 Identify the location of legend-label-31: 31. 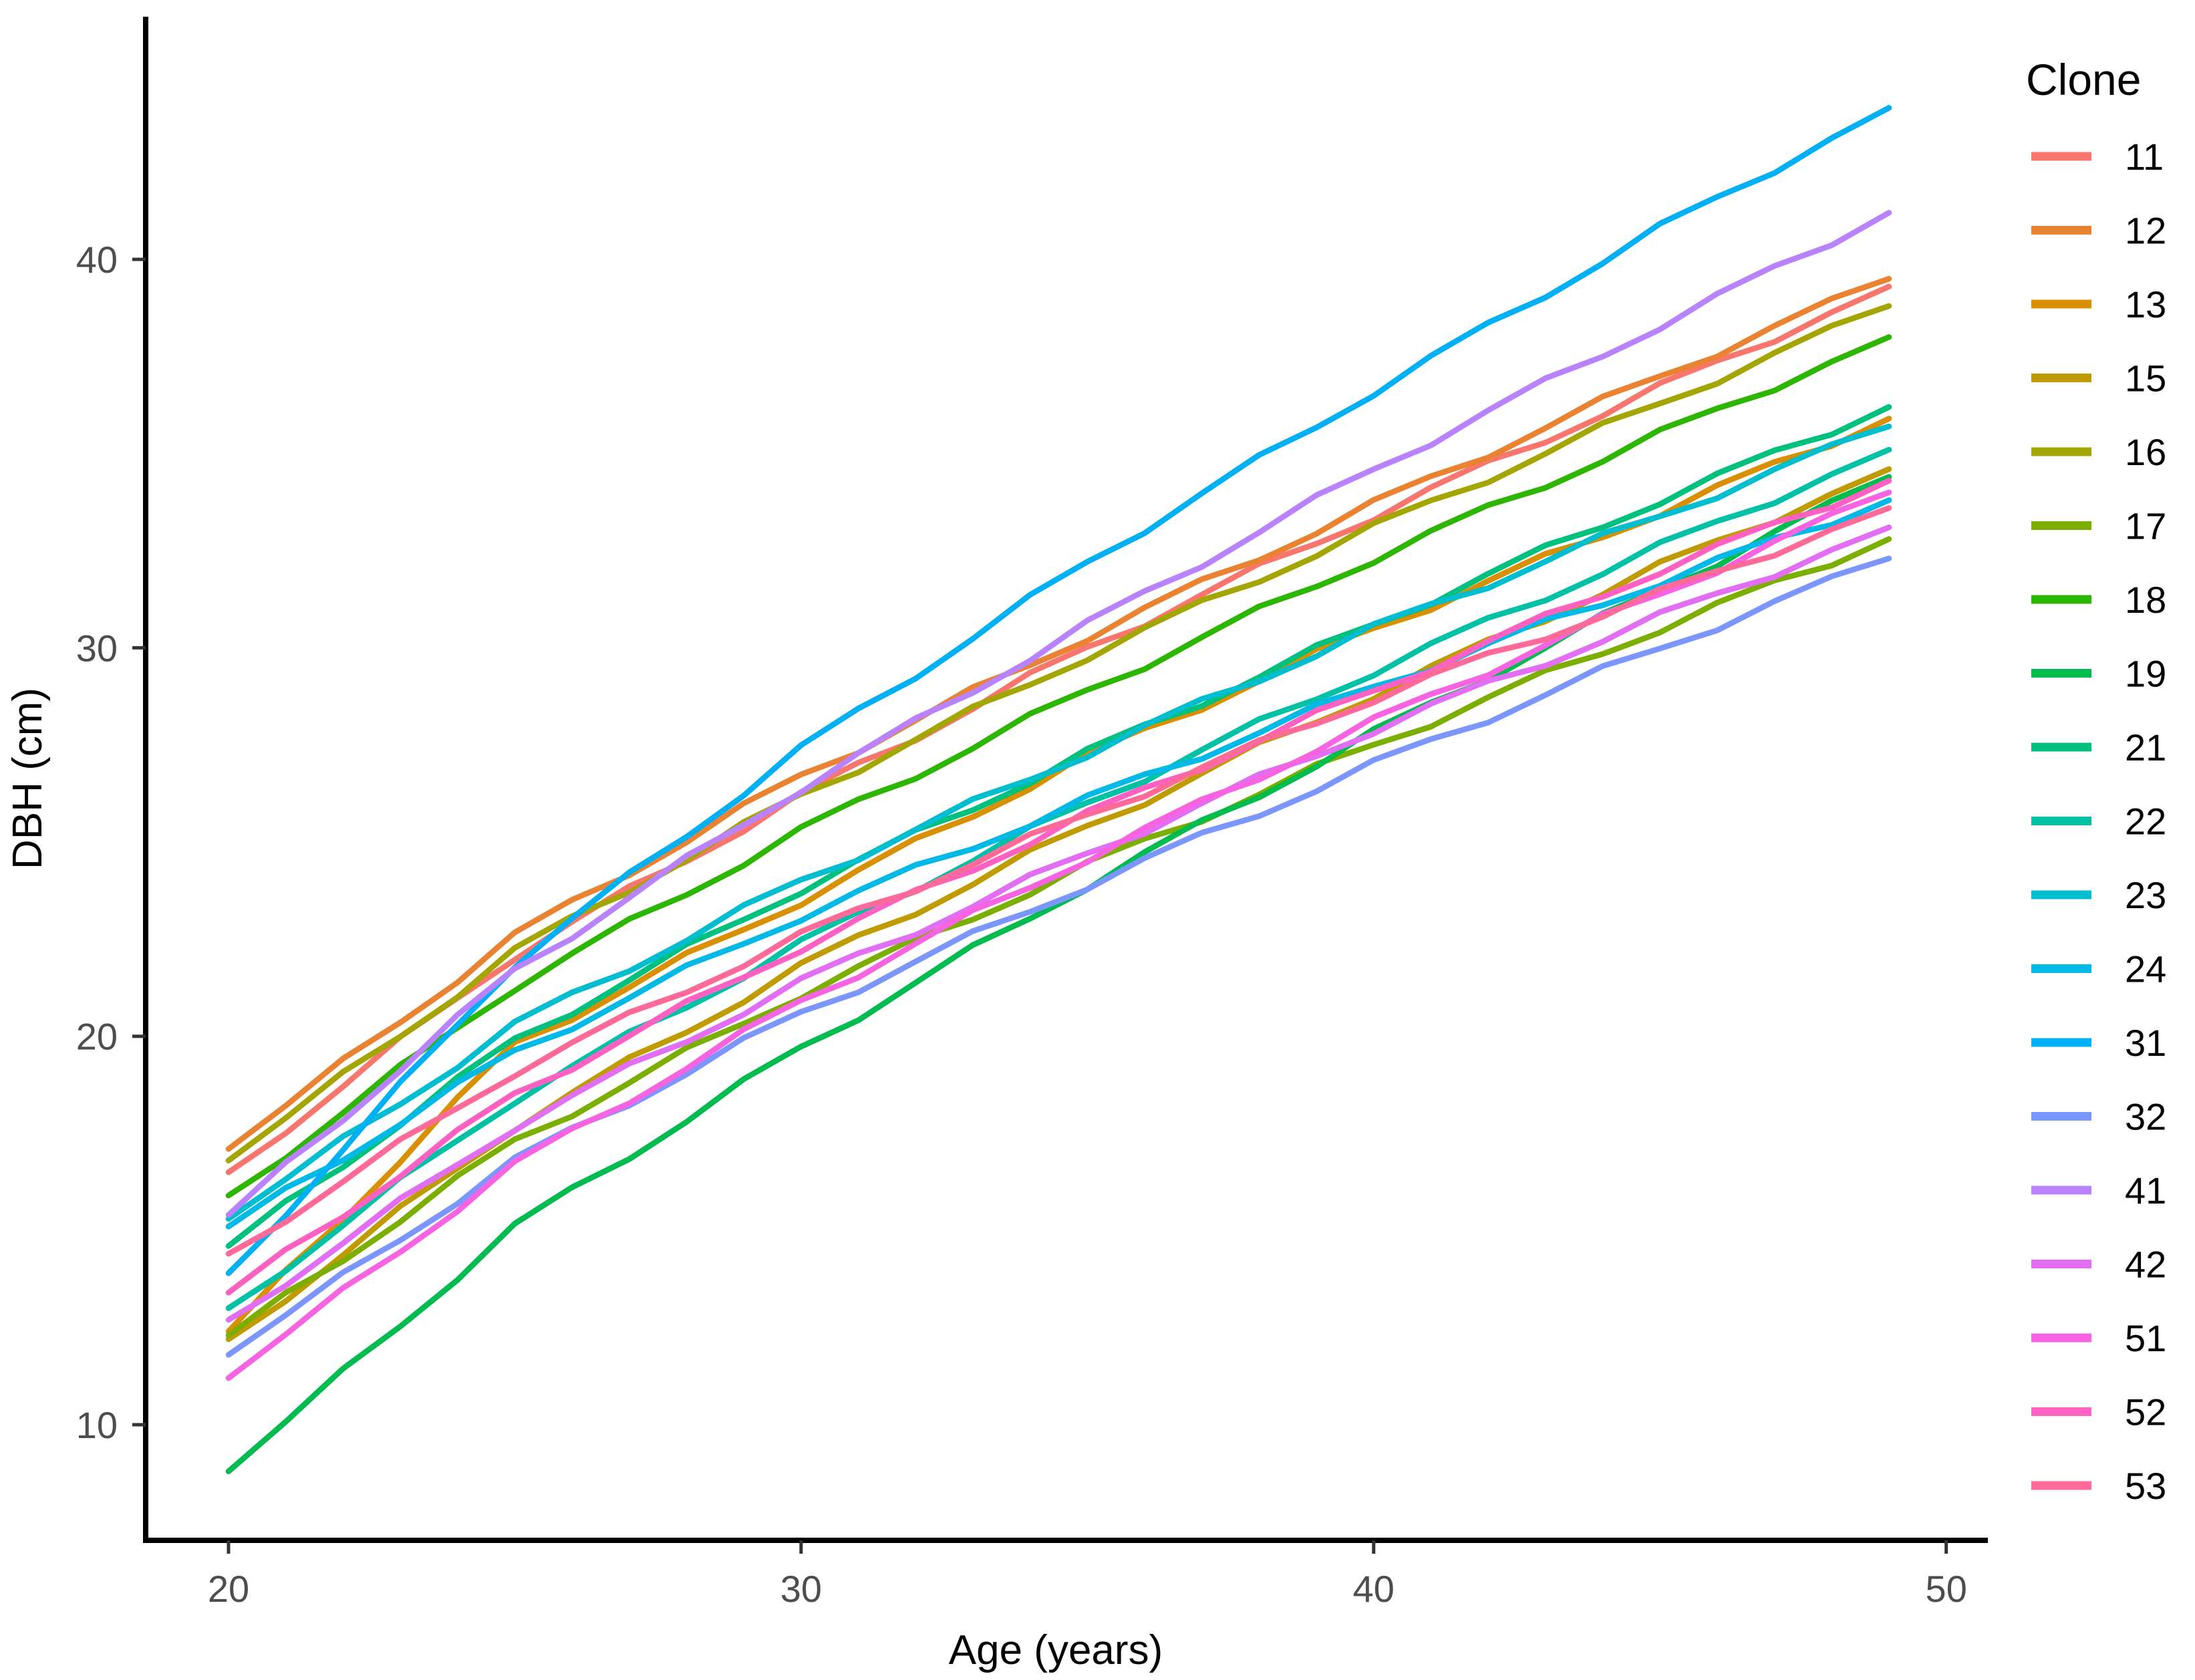
(2145, 1043).